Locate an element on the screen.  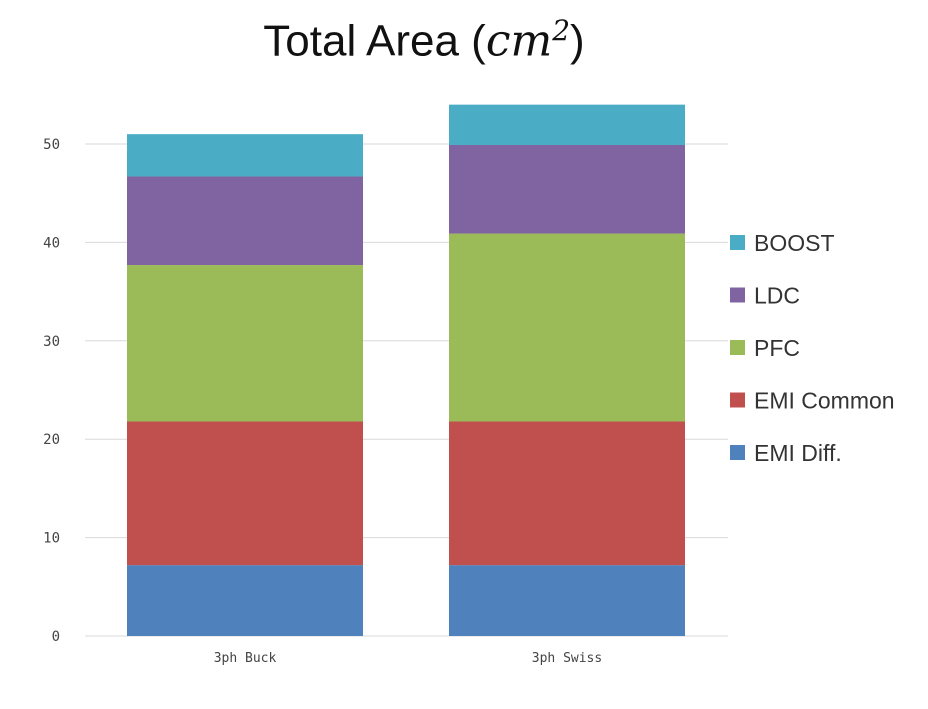
legend-label: EMI Diff. is located at coordinates (798, 453).